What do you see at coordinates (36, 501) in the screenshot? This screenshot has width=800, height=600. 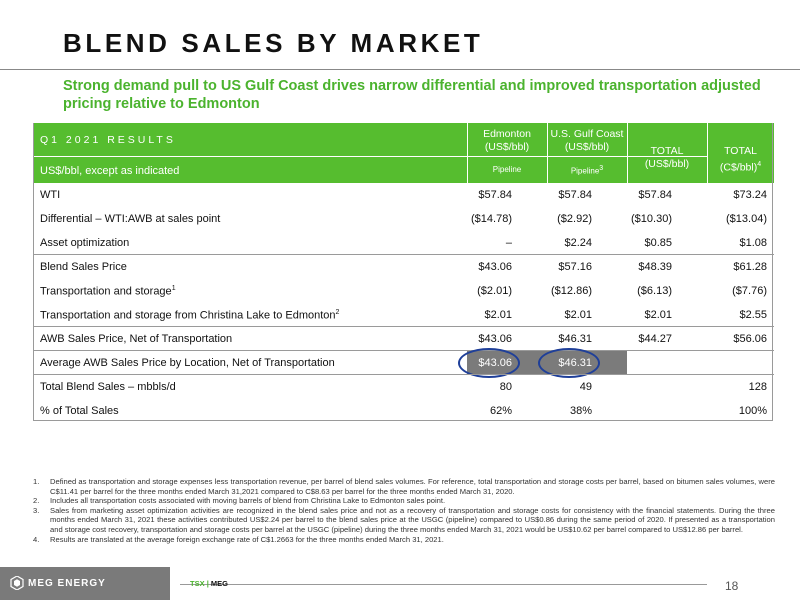 I see `footnote-number: 2.` at bounding box center [36, 501].